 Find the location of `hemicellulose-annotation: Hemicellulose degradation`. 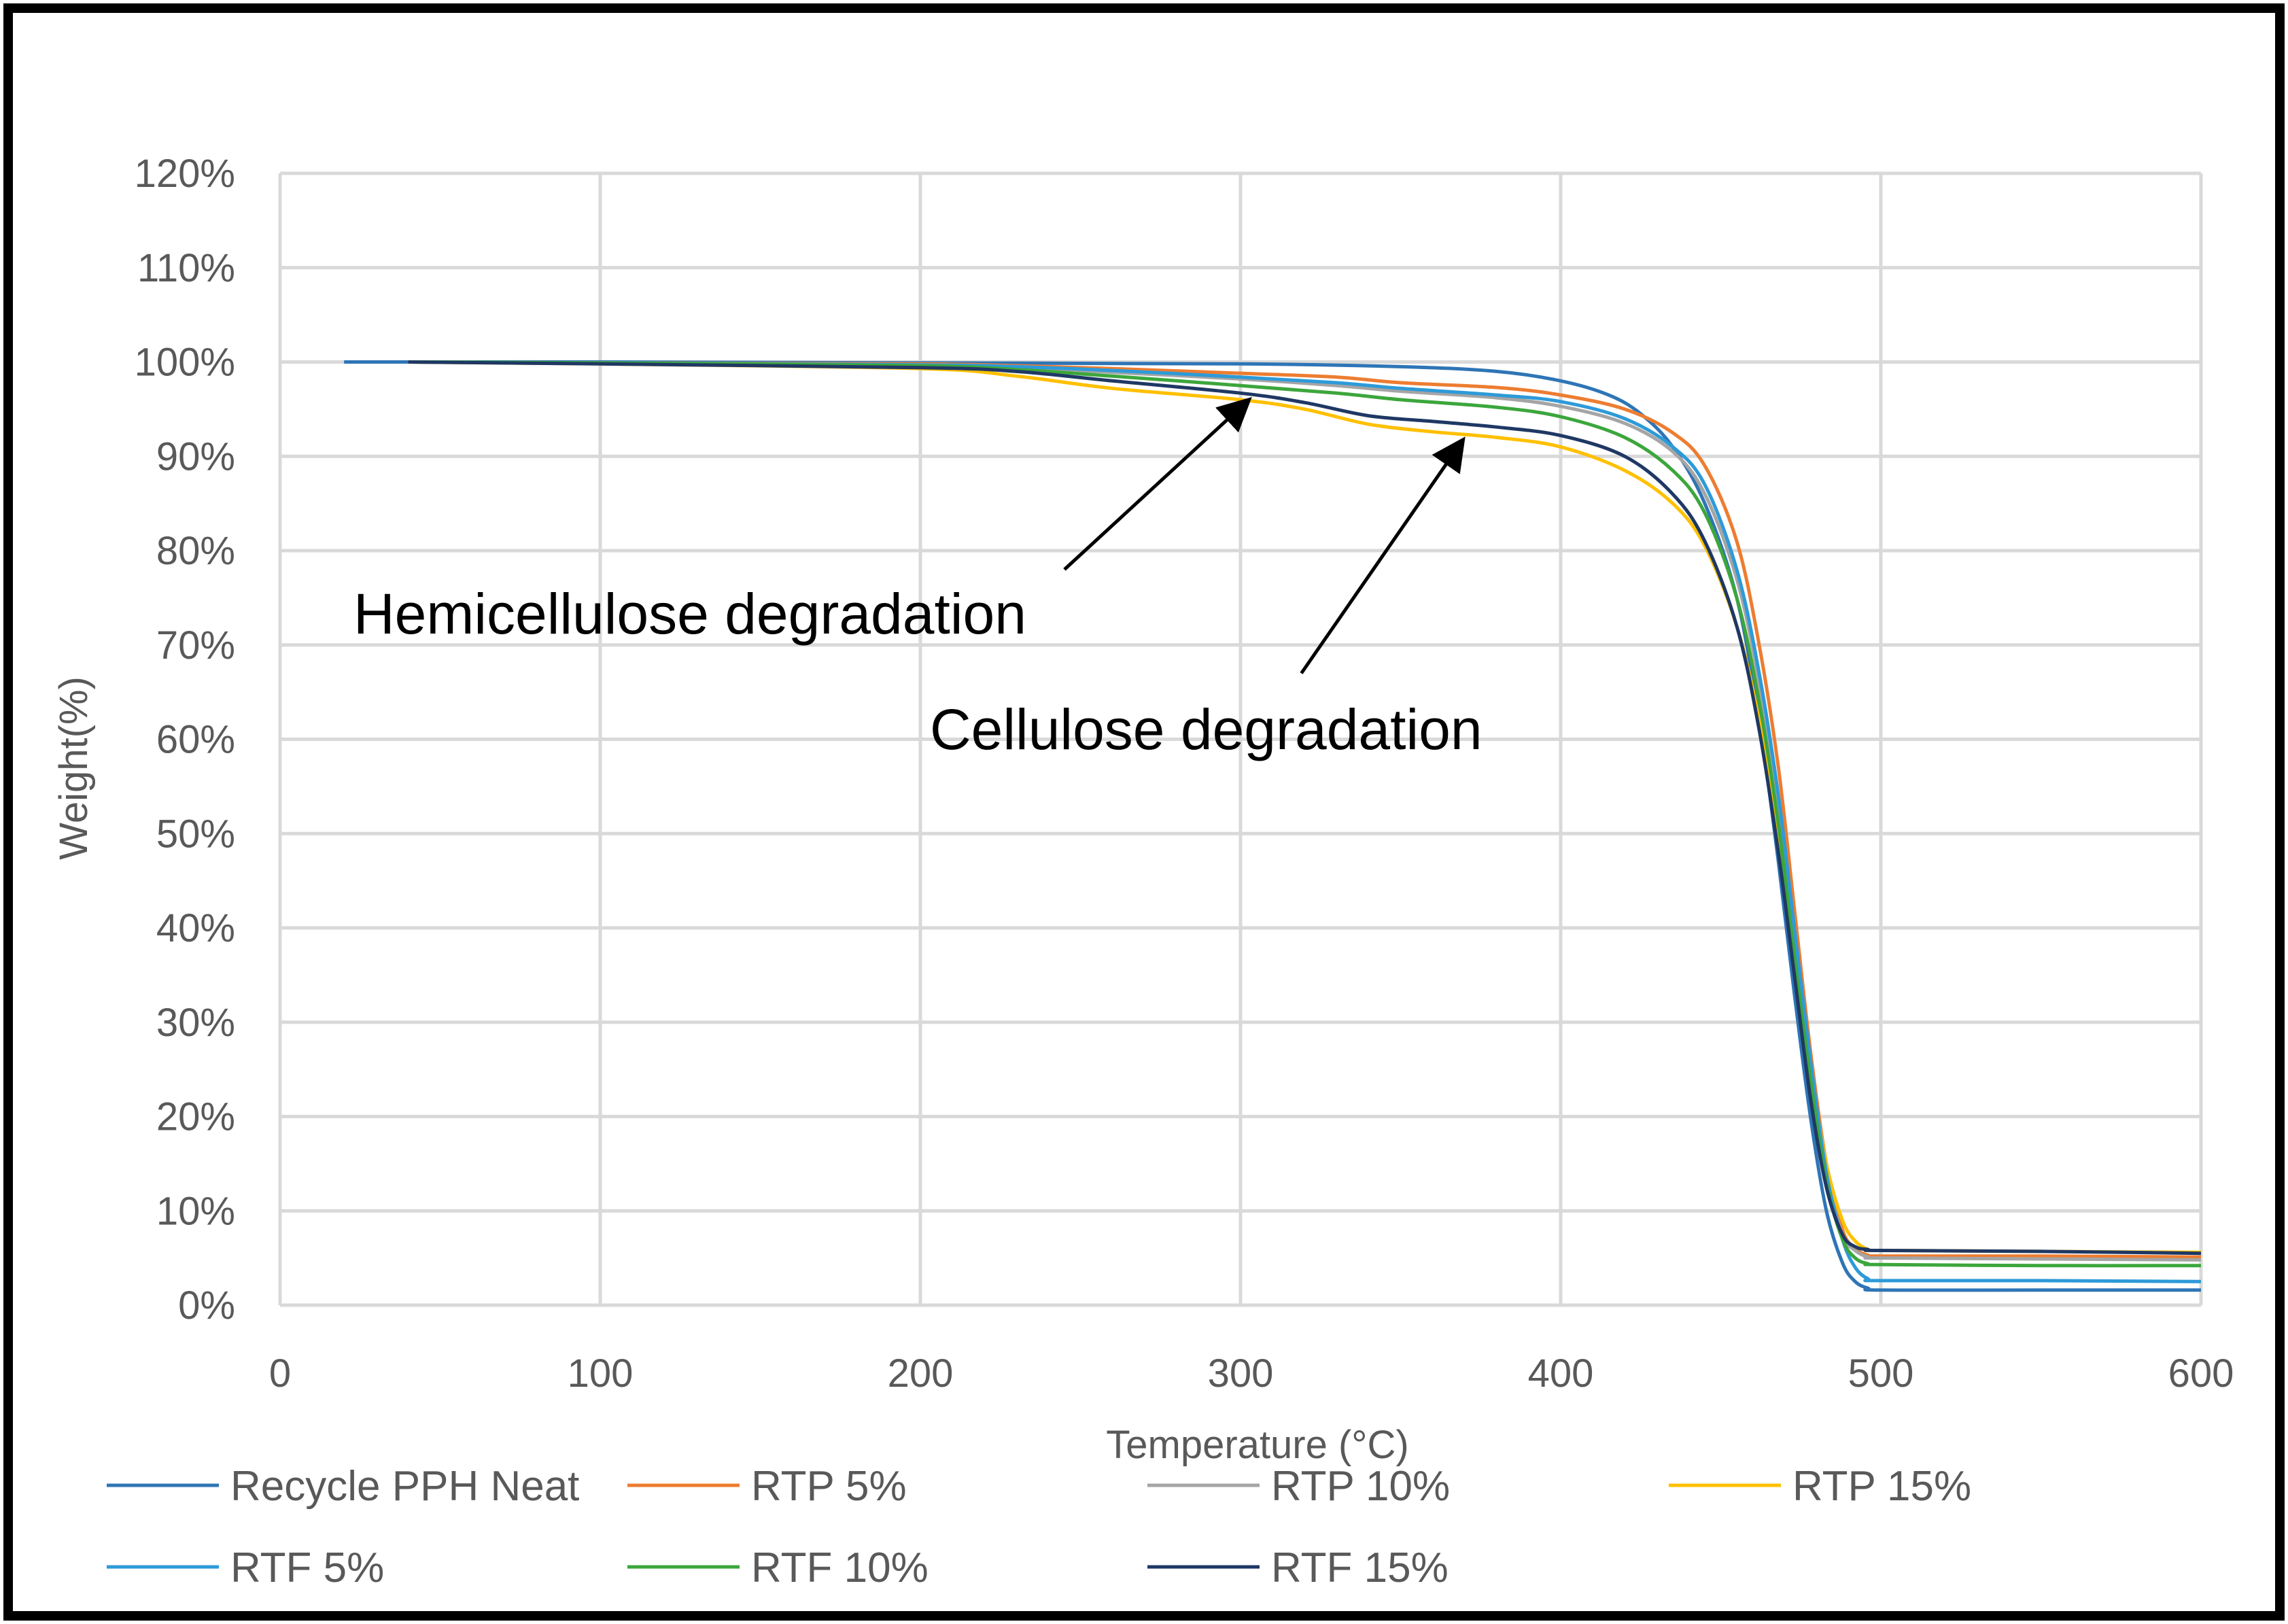

hemicellulose-annotation: Hemicellulose degradation is located at coordinates (690, 614).